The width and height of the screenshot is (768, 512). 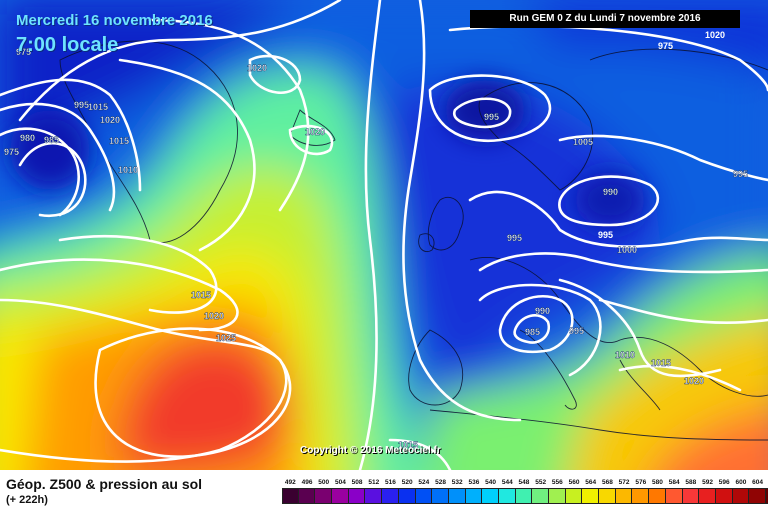 What do you see at coordinates (290, 482) in the screenshot?
I see `legend-value: 492` at bounding box center [290, 482].